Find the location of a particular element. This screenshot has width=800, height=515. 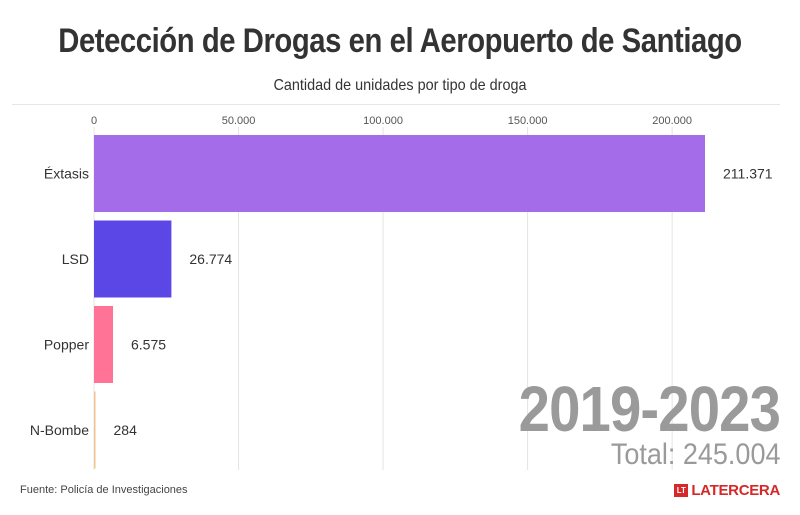

x-tick-label: 0 is located at coordinates (94, 121).